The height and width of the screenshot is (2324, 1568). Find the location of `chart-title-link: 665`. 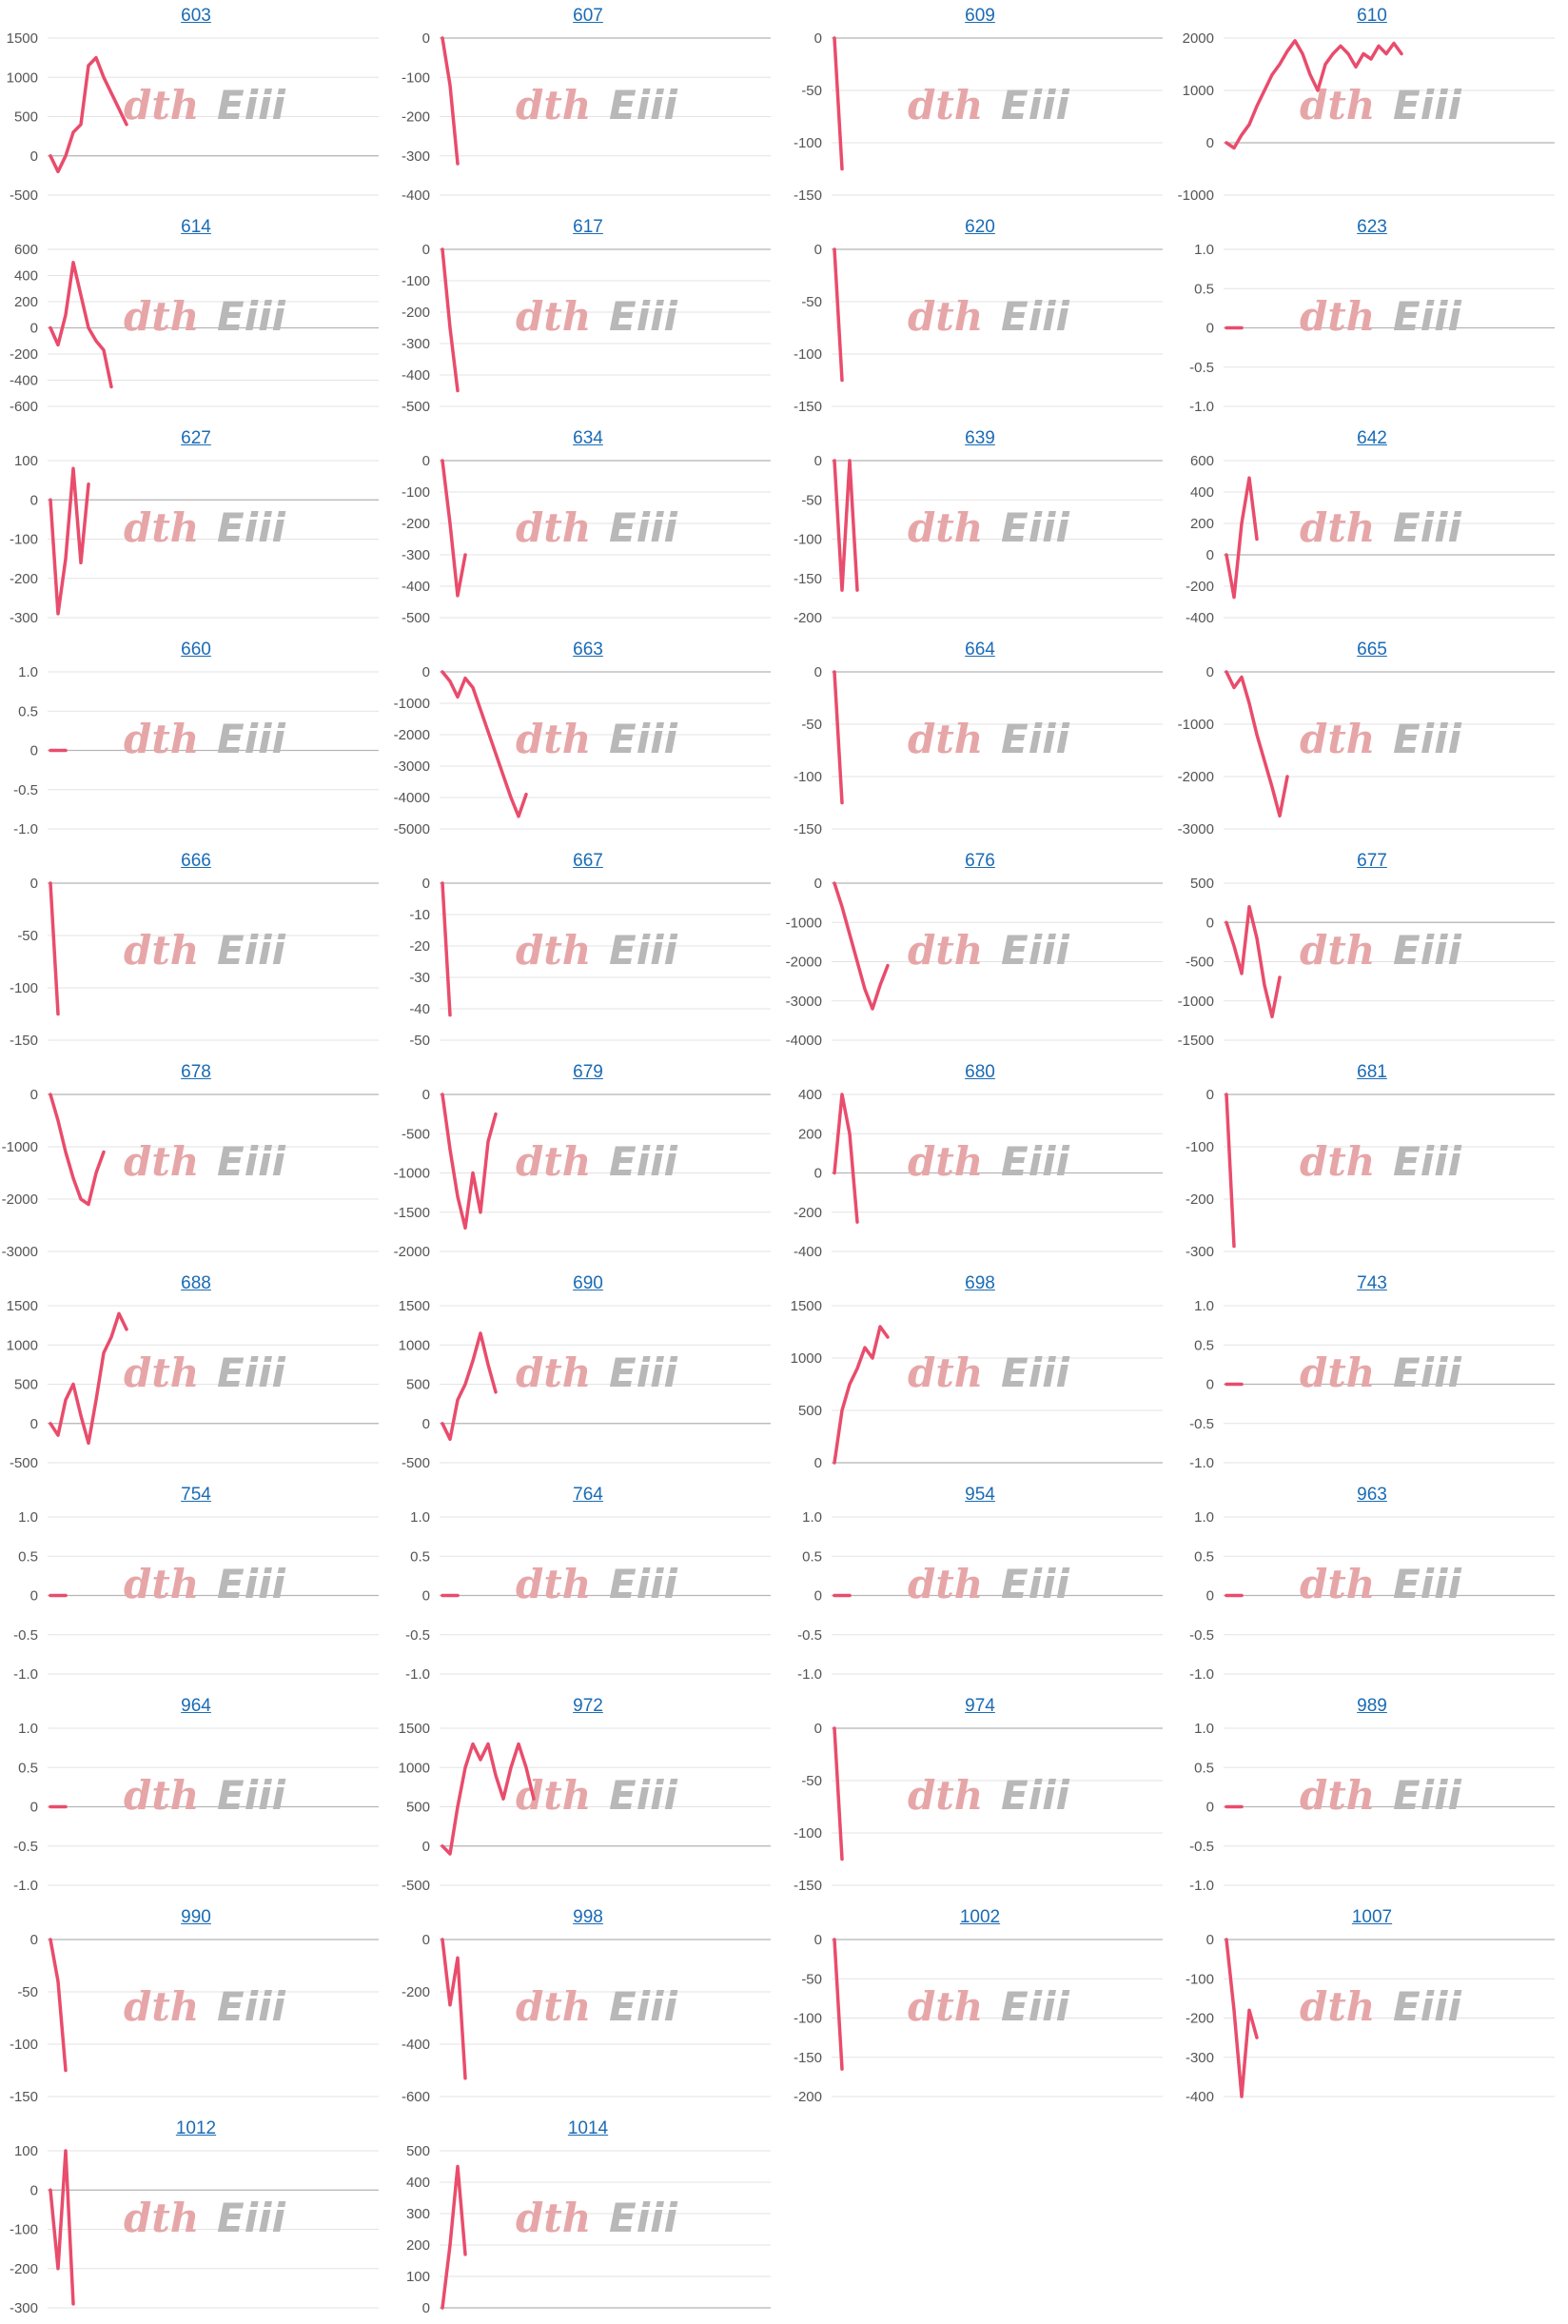

chart-title-link: 665 is located at coordinates (1372, 650).